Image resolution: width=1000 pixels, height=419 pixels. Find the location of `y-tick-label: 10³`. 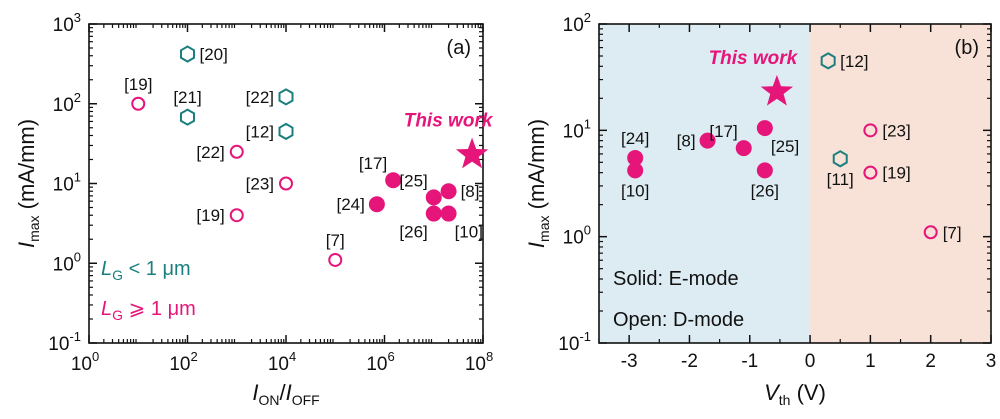

y-tick-label: 10³ is located at coordinates (67, 23).